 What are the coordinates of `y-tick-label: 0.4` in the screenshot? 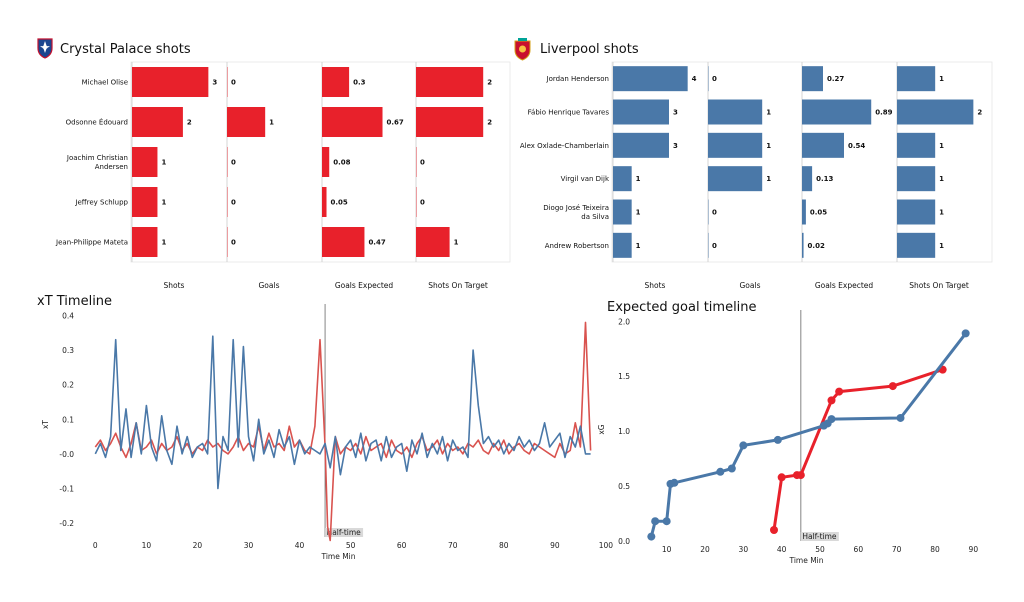 It's located at (68, 315).